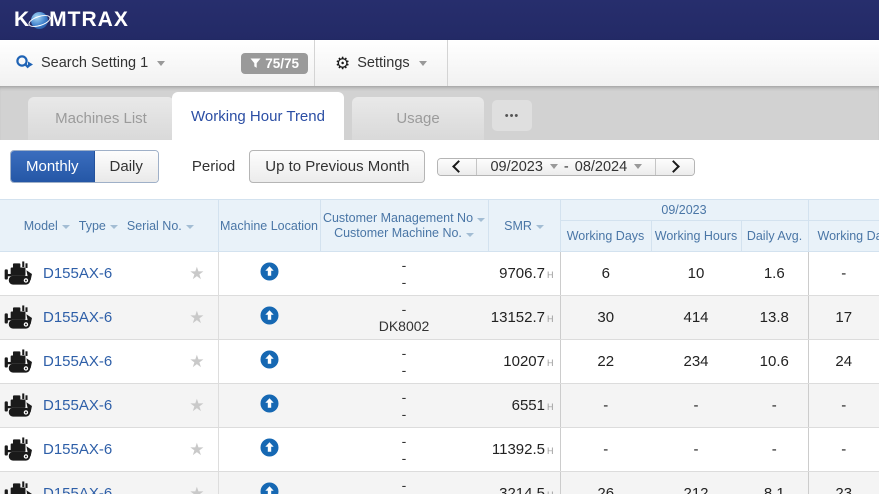 The width and height of the screenshot is (879, 494). What do you see at coordinates (522, 489) in the screenshot?
I see `smr-value: 3214.5` at bounding box center [522, 489].